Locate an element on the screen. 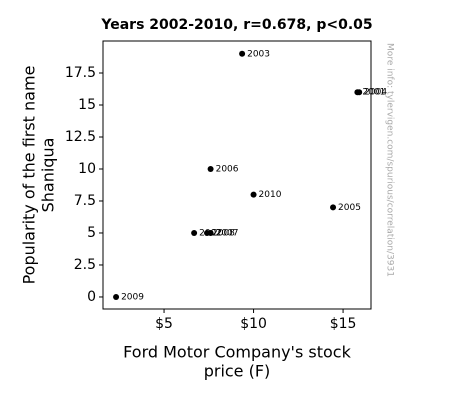 The height and width of the screenshot is (412, 474). y-tick-label: 15 is located at coordinates (87, 105).